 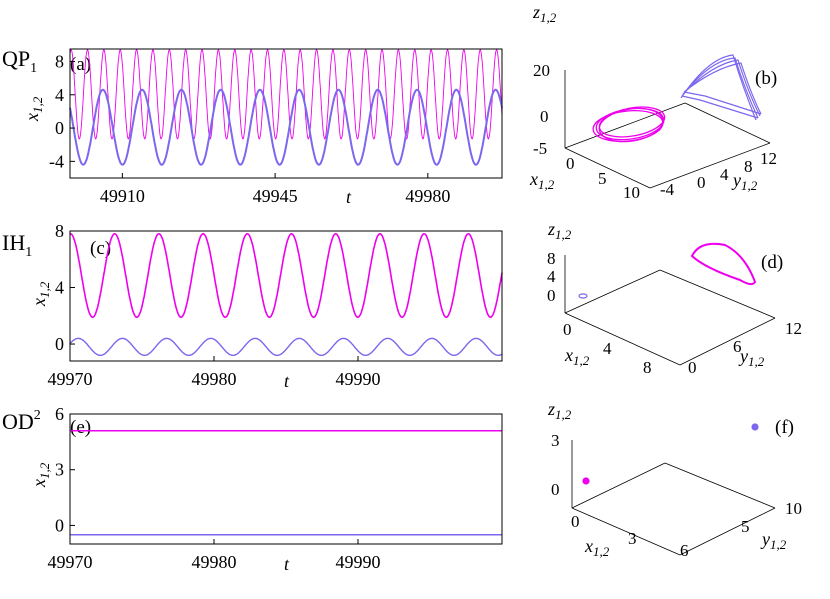 I want to click on fixed-point-purple-f, so click(x=755, y=427).